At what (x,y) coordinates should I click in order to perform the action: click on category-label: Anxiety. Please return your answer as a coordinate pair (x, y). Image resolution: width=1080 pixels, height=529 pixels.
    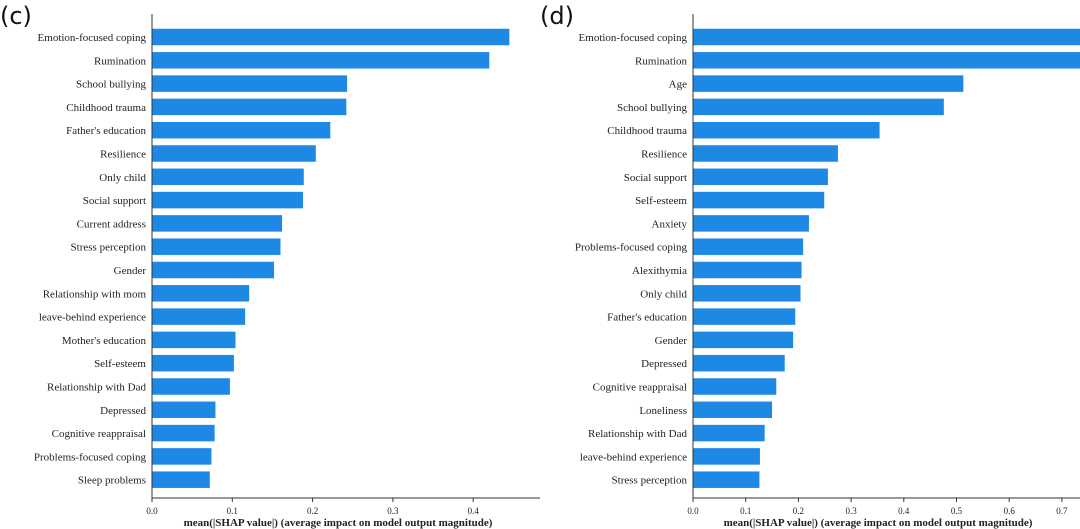
    Looking at the image, I should click on (670, 224).